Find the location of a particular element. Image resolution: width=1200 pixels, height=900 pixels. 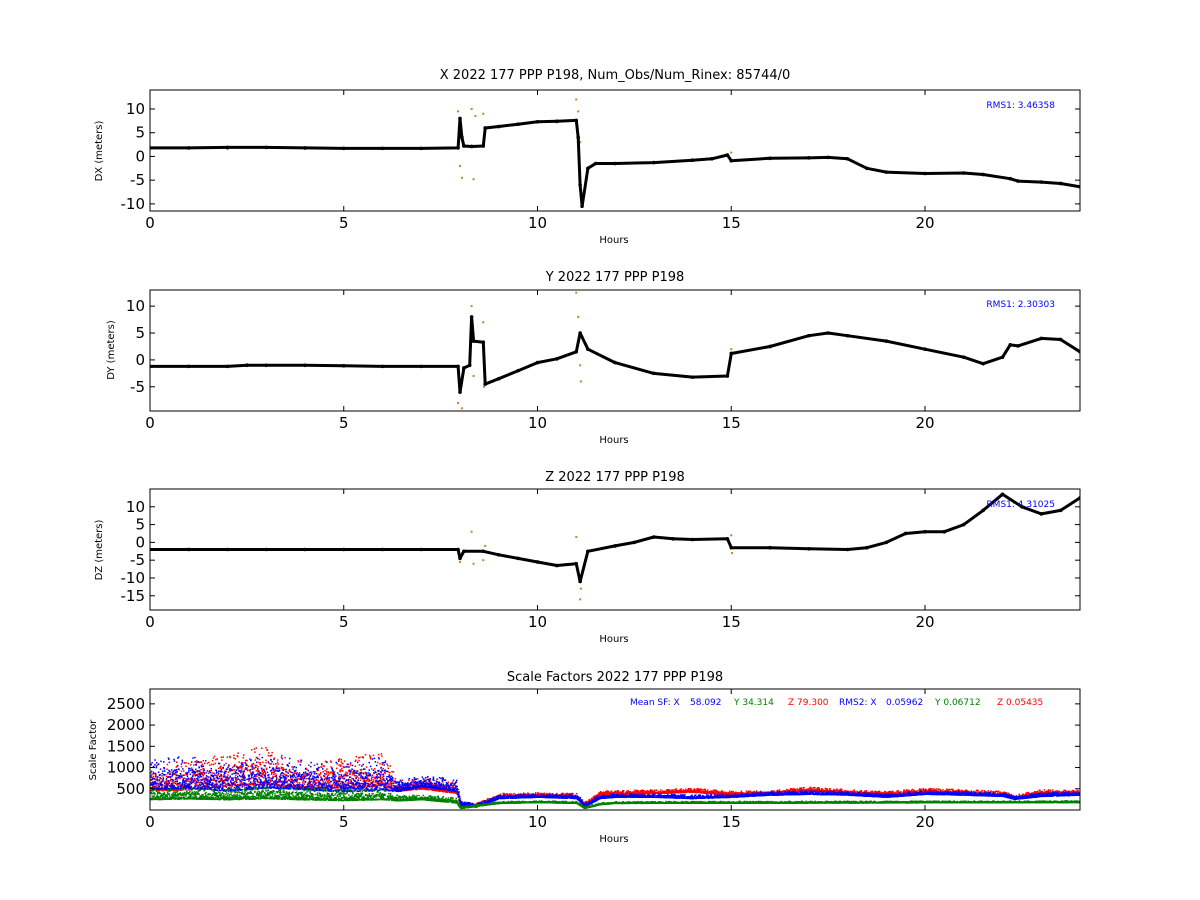

y-tick-label: -5 is located at coordinates (137, 560).